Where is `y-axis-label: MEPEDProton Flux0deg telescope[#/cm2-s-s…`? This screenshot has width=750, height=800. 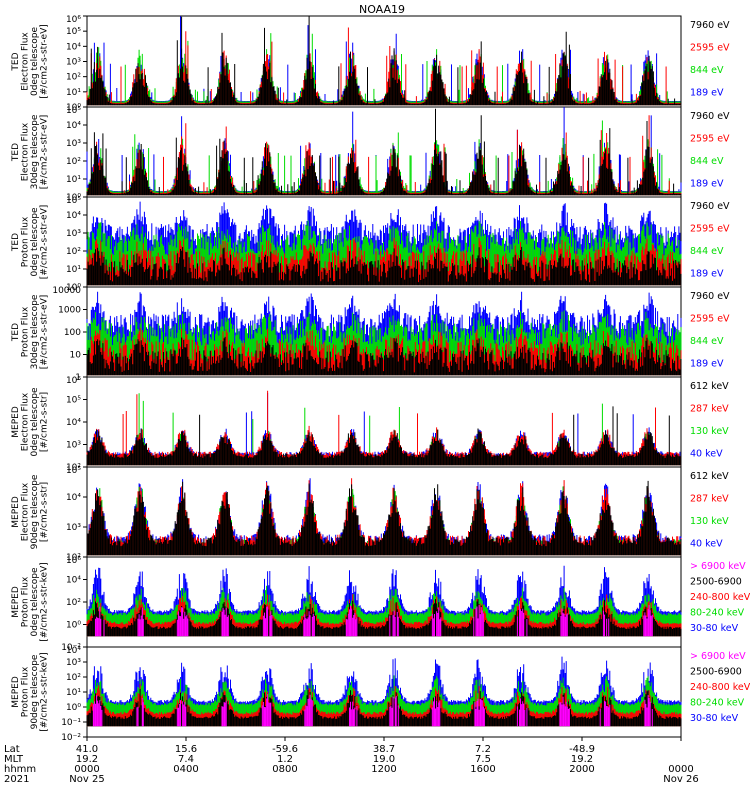 y-axis-label: MEPEDProton Flux0deg telescope[#/cm2-s-s… is located at coordinates (30, 601).